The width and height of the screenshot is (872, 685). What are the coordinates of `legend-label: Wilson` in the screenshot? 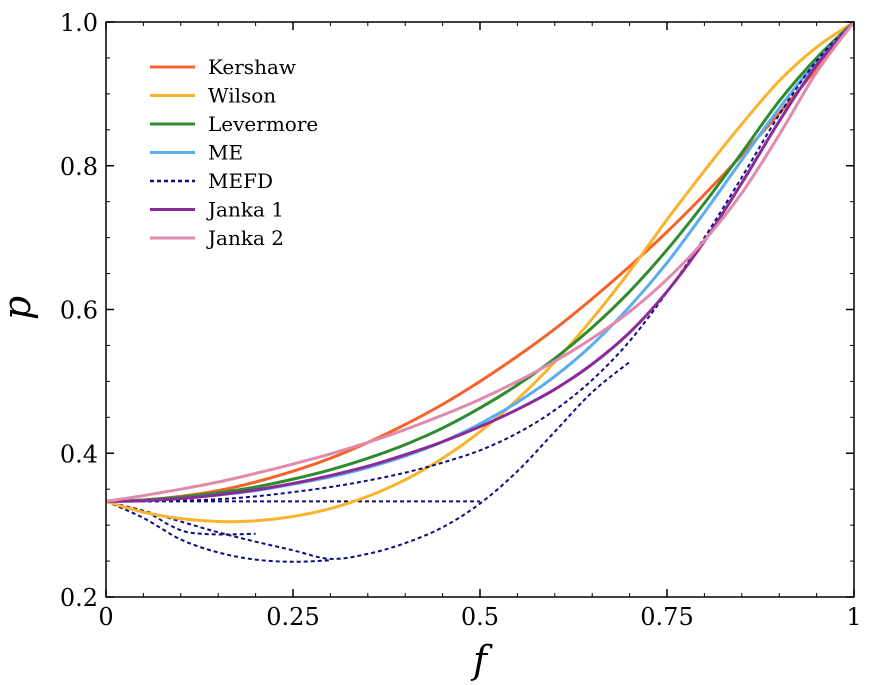 It's located at (242, 96).